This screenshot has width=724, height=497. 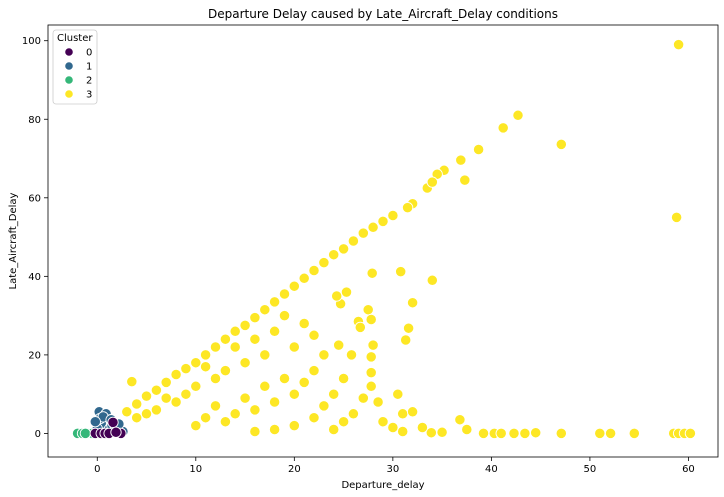 I want to click on x-tick-label: 40, so click(x=491, y=469).